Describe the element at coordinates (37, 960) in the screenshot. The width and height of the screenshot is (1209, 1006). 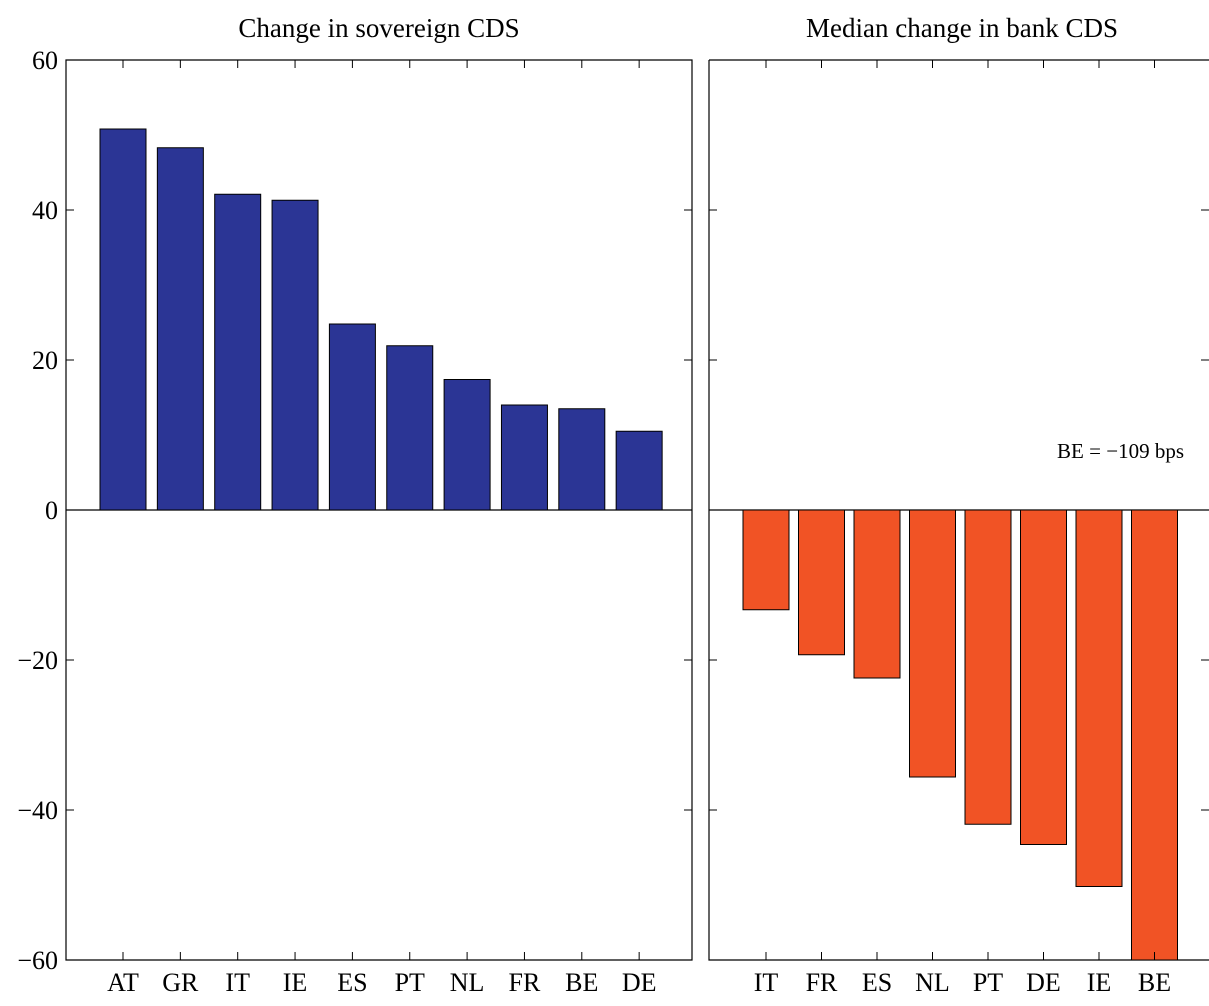
I see `y-tick-label: −60` at that location.